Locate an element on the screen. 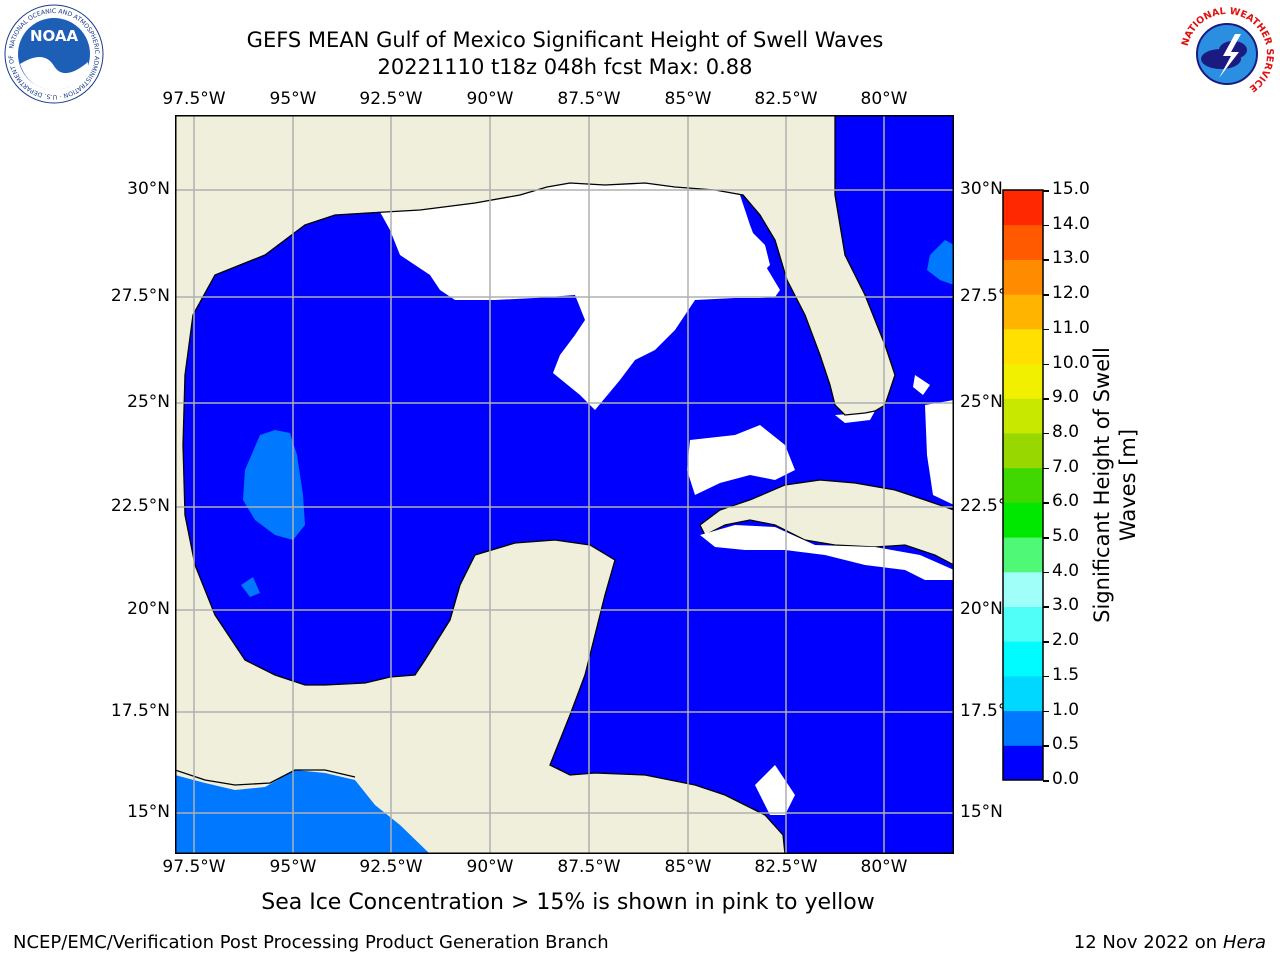 The width and height of the screenshot is (1280, 960). colorbar-tick-label: 14.0 is located at coordinates (1071, 223).